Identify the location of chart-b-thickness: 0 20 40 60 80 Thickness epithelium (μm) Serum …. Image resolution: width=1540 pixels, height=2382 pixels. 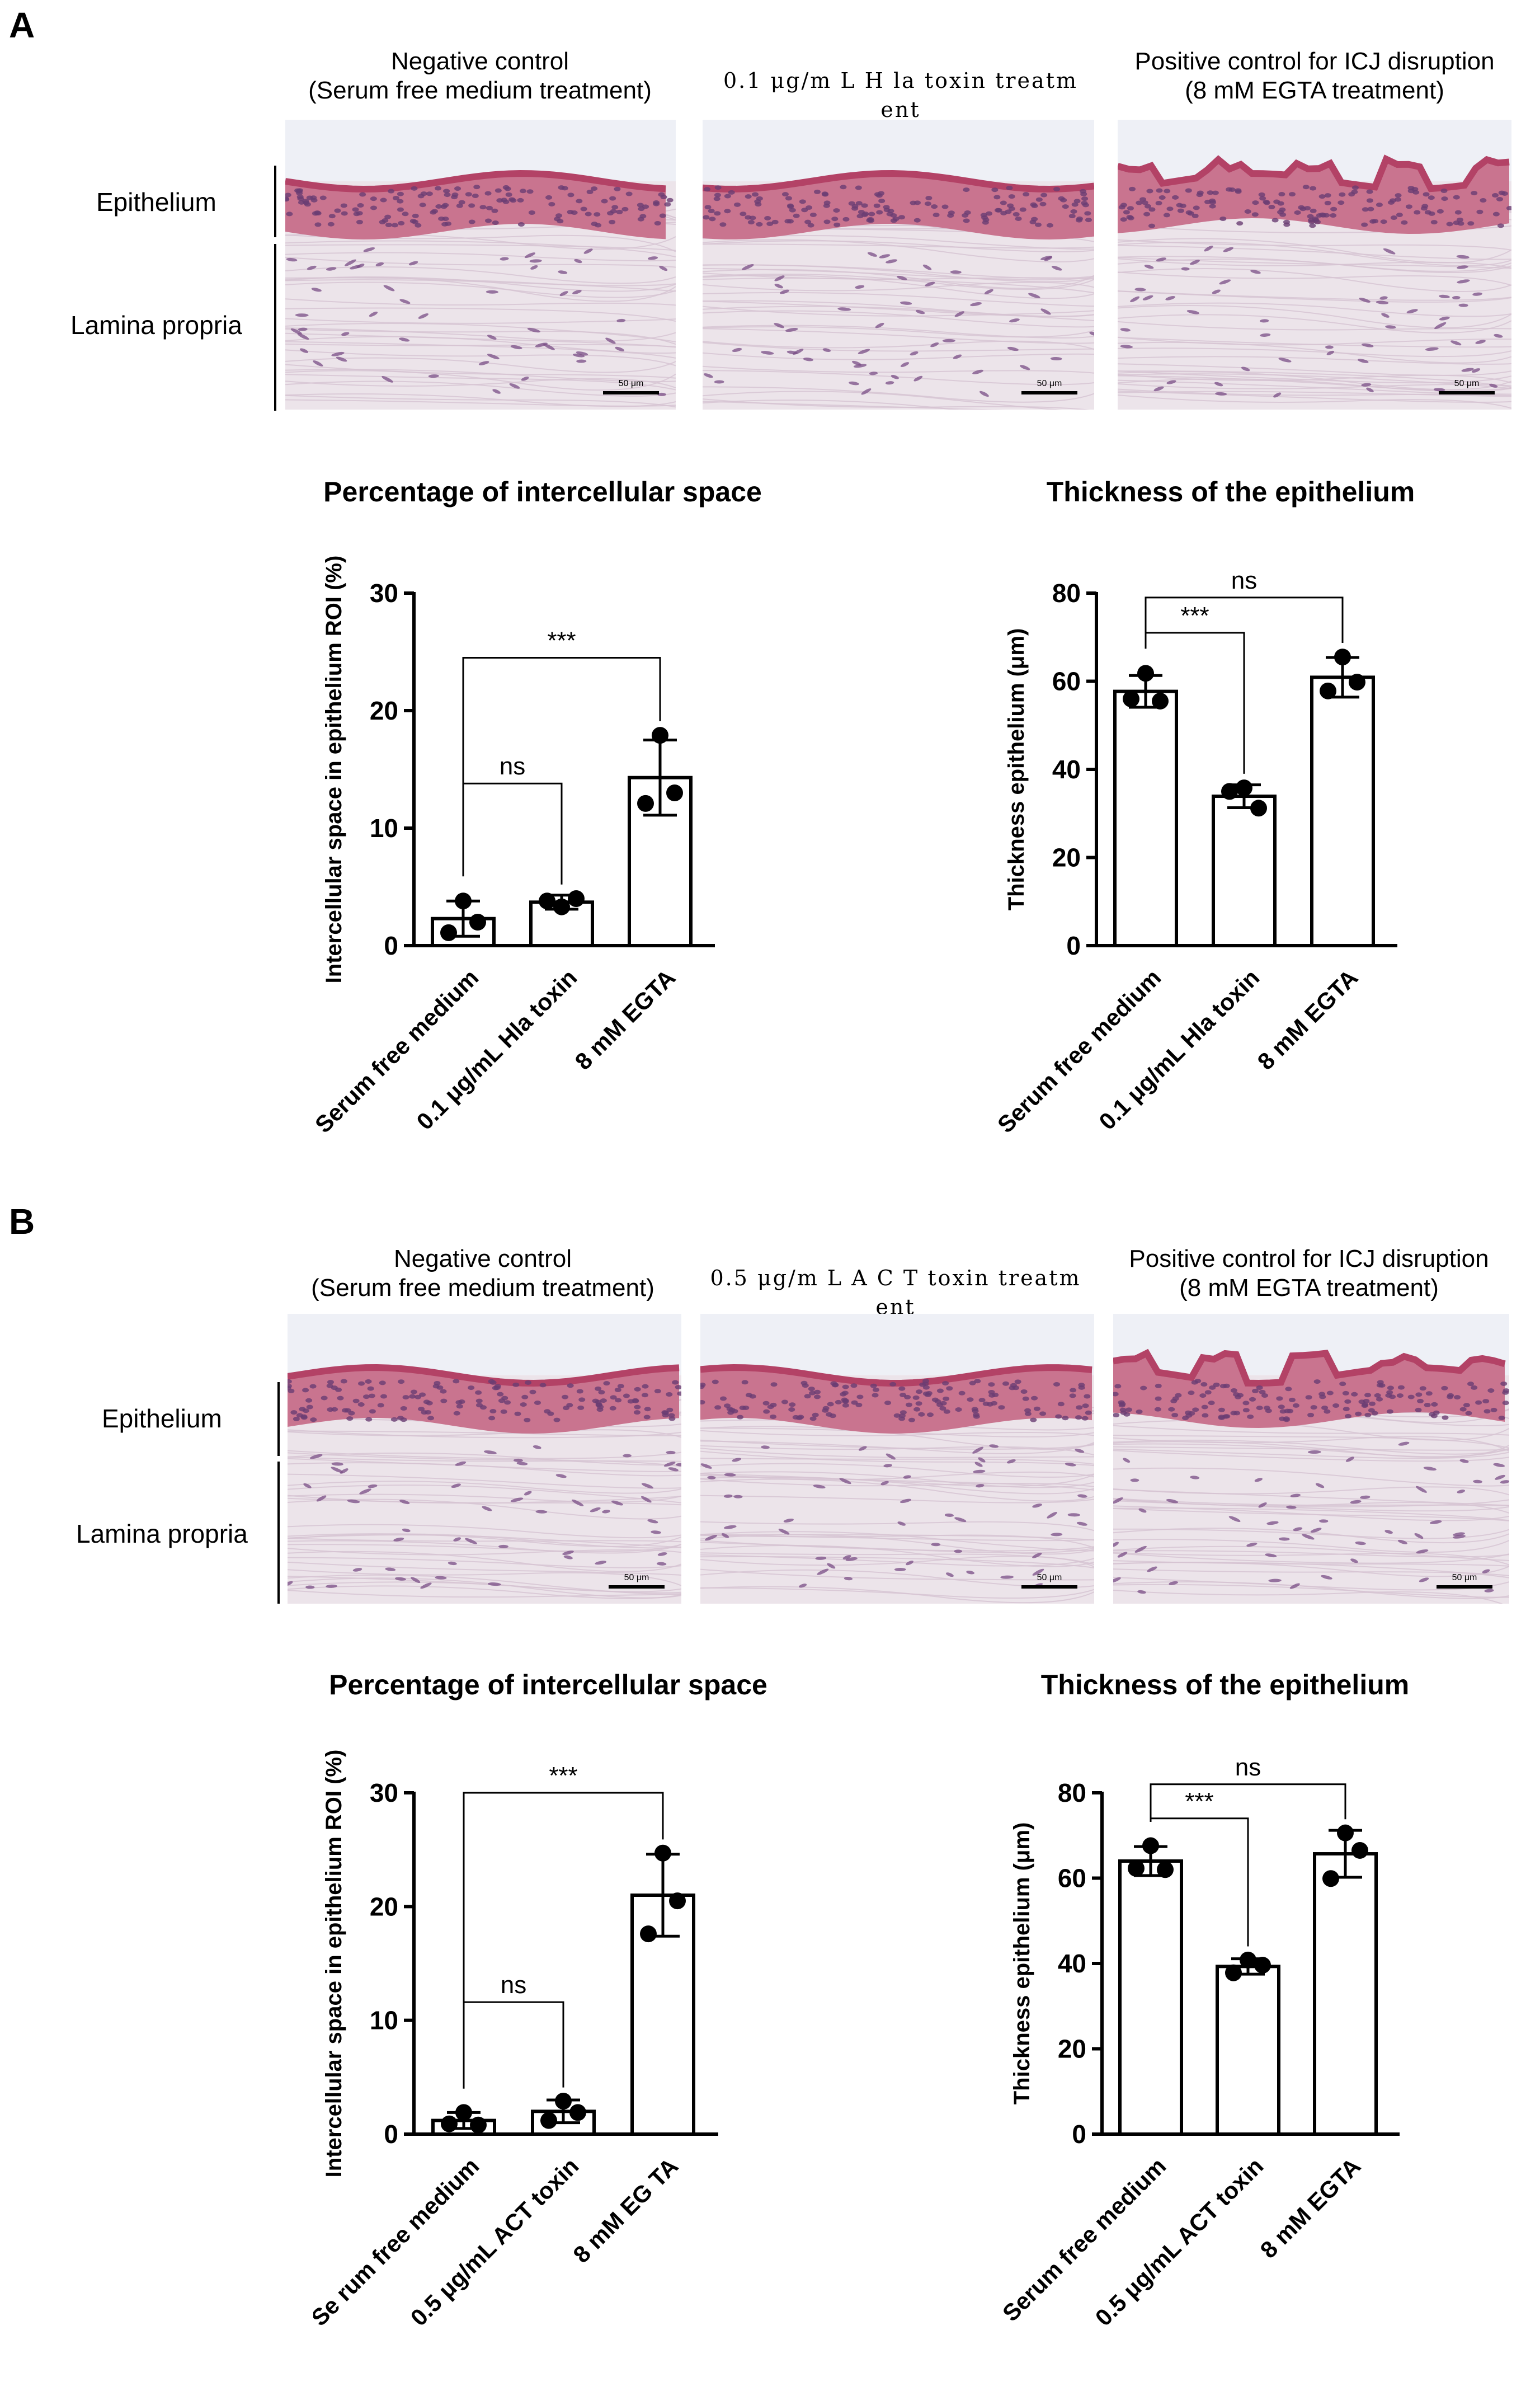
(1198, 2043).